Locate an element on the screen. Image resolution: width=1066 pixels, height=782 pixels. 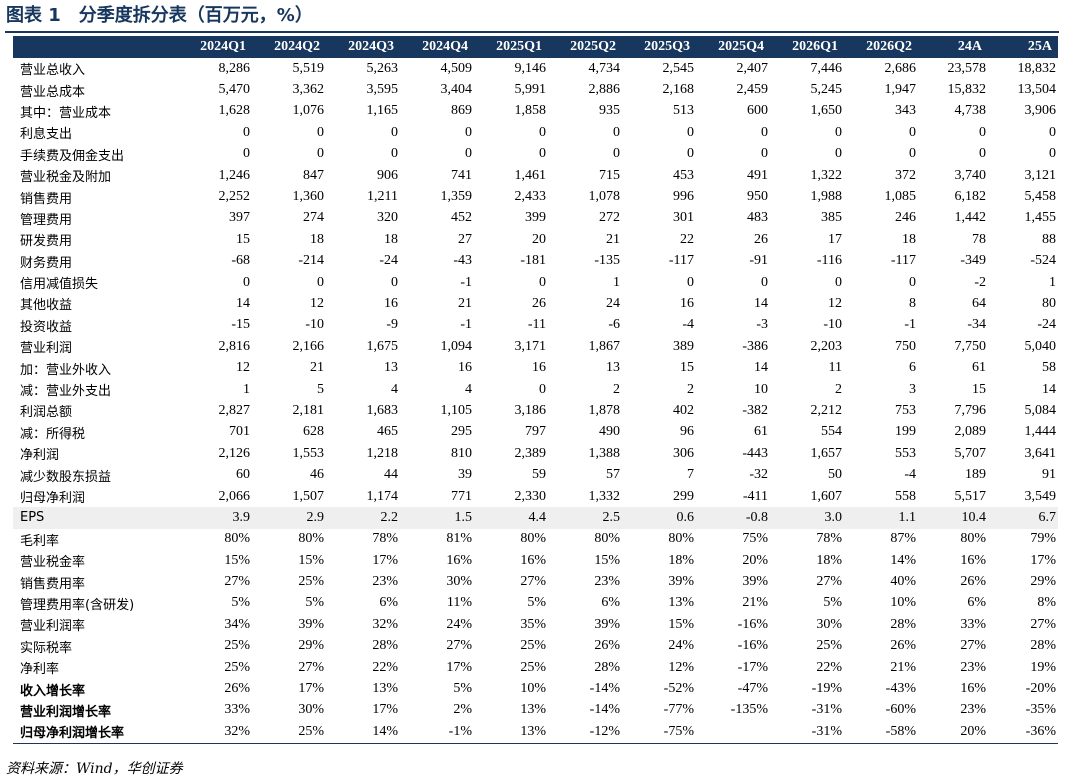
value-cell: -411 is located at coordinates (755, 496).